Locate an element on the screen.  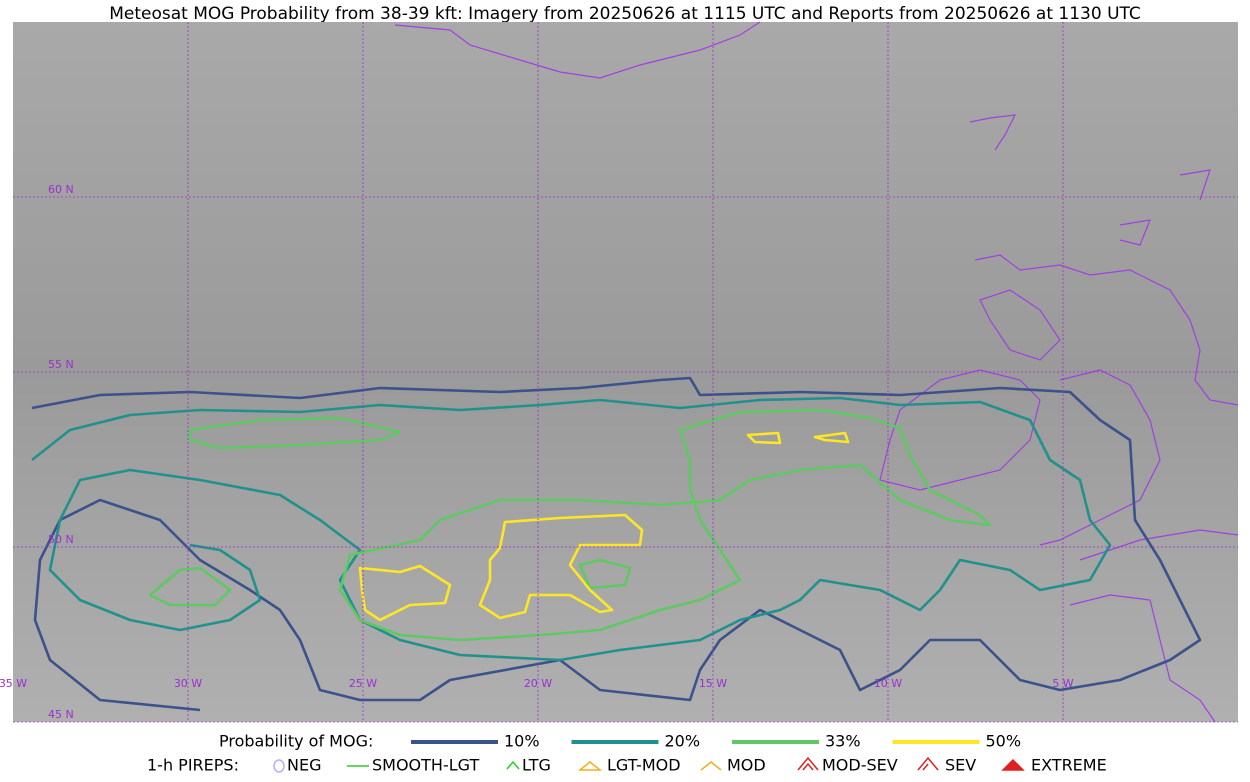
longitude-label: 15 W is located at coordinates (713, 683).